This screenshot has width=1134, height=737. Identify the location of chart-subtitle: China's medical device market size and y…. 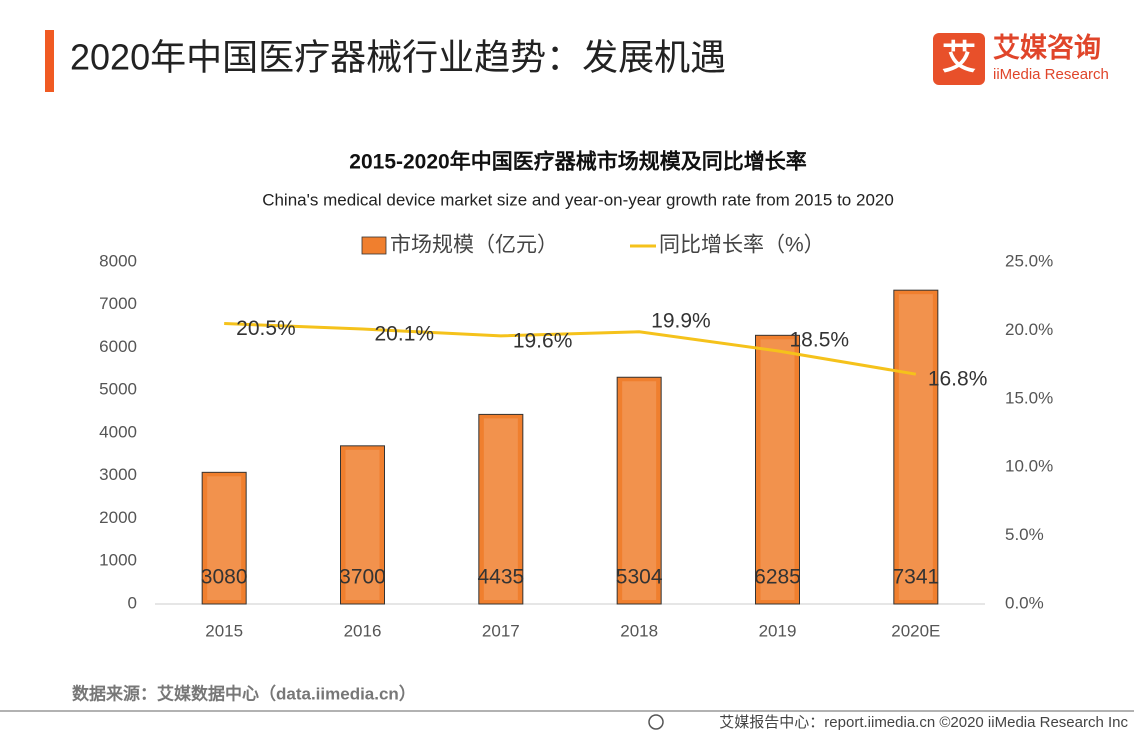
(578, 199).